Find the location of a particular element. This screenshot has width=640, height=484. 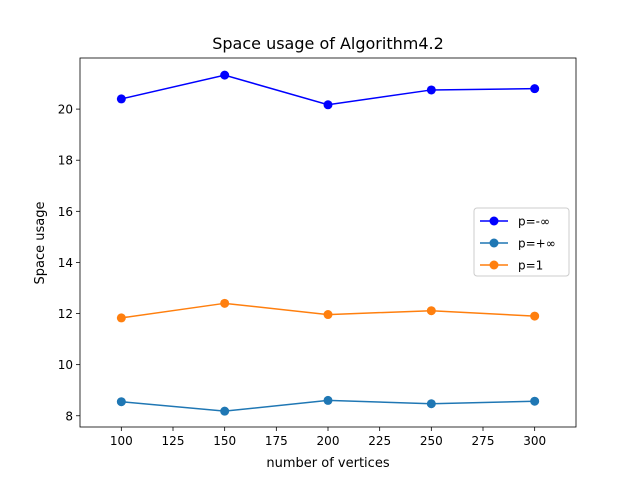

y-tick-label: 20 is located at coordinates (65, 110).